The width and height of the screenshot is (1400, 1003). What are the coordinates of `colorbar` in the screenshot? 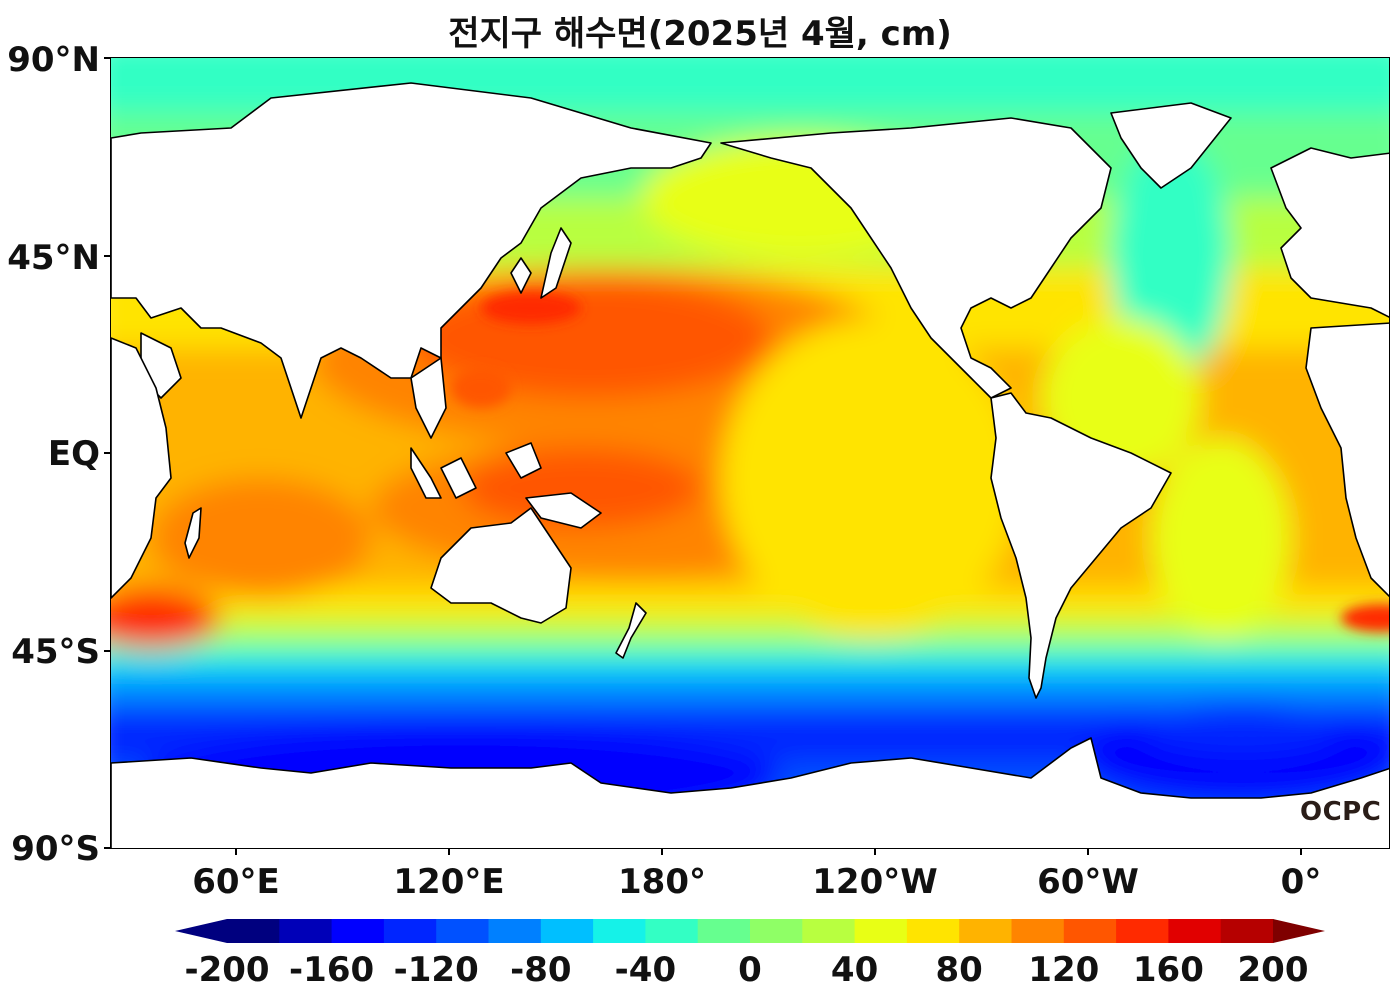 It's located at (750, 931).